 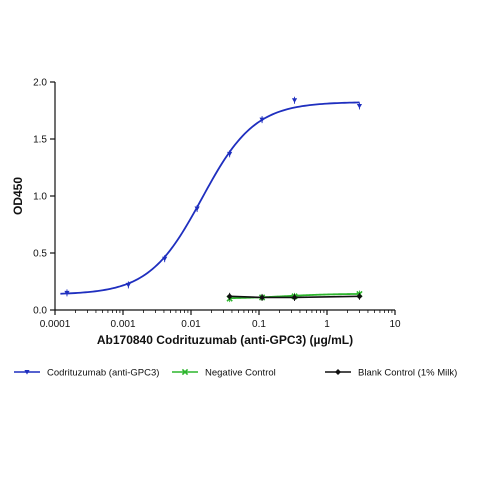 I want to click on legend-item: Blank Control (1% Milk), so click(x=391, y=373).